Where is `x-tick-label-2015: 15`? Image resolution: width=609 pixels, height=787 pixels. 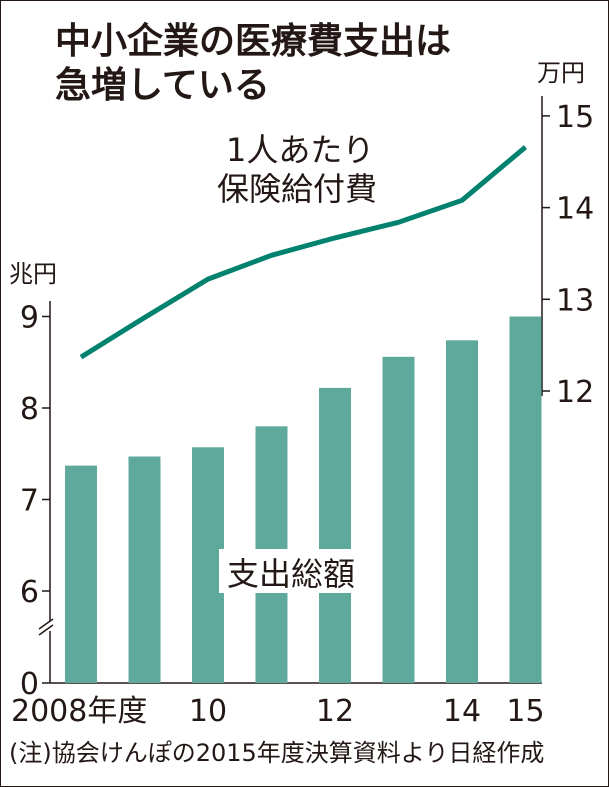 x-tick-label-2015: 15 is located at coordinates (525, 711).